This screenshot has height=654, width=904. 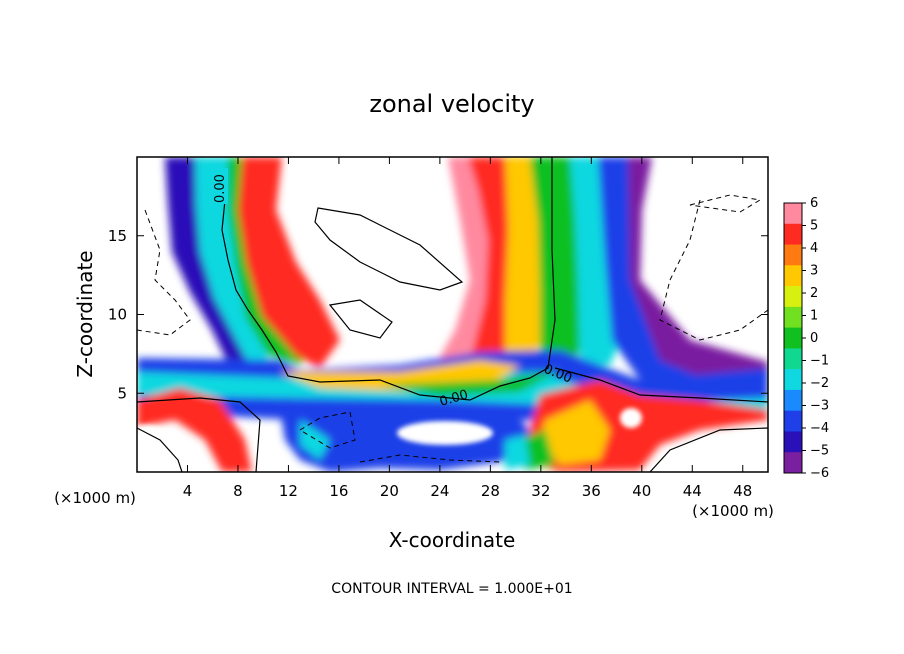 I want to click on field-positive-left, so click(x=289, y=262).